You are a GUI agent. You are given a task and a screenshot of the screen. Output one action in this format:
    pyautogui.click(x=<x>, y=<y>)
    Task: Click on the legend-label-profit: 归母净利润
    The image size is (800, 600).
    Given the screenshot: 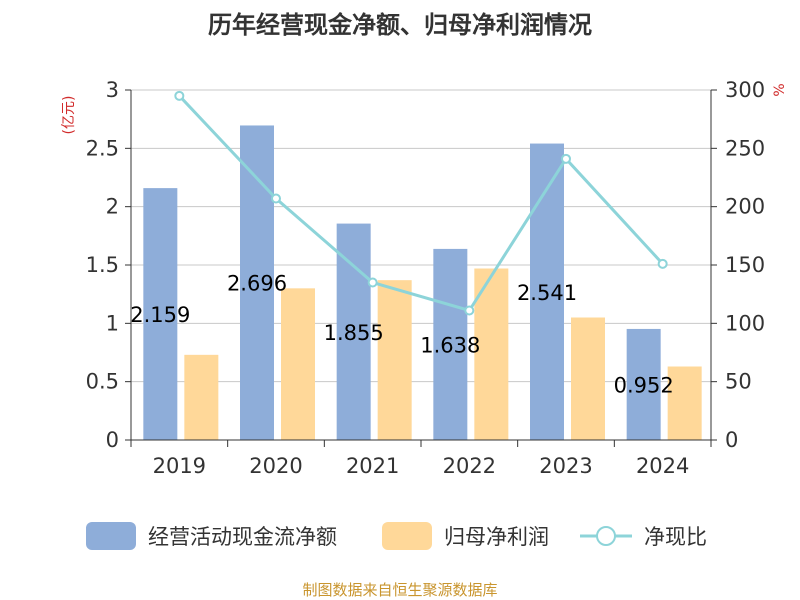 What is the action you would take?
    pyautogui.click(x=496, y=537)
    